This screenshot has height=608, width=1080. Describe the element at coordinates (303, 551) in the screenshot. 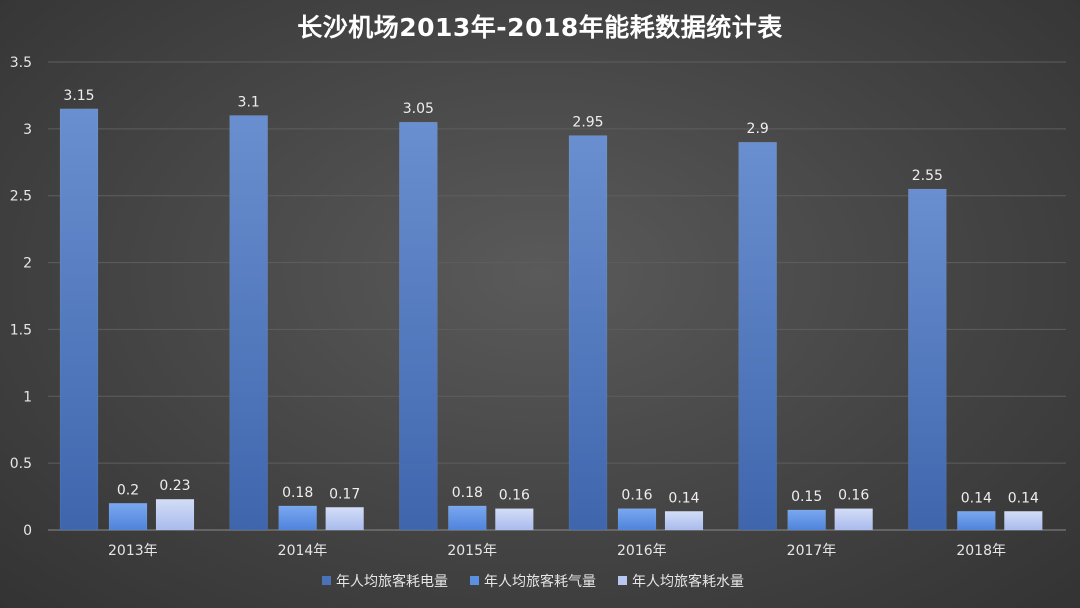

I see `x-tick-label: 2014年` at that location.